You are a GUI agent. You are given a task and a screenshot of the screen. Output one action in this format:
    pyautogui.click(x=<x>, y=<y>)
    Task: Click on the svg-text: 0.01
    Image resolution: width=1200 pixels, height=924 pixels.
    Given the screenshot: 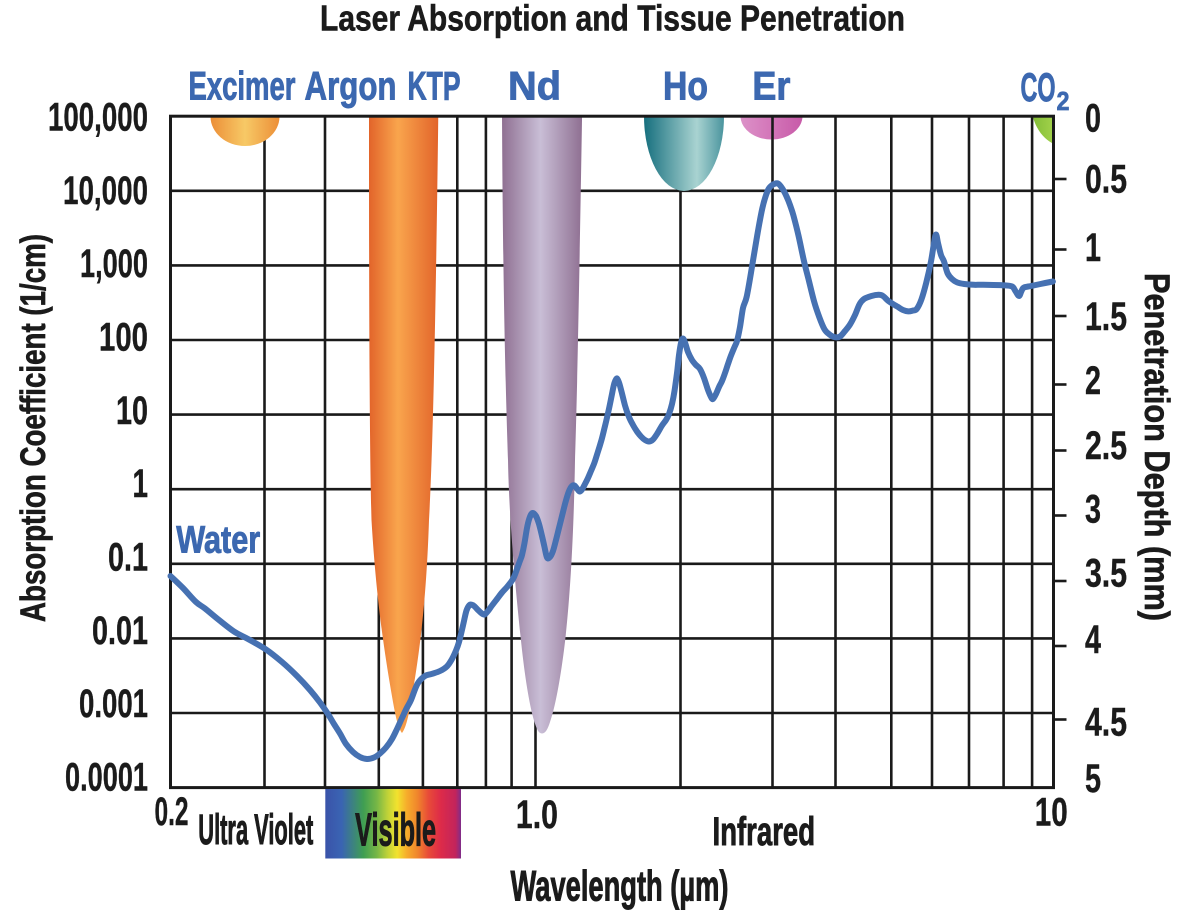 What is the action you would take?
    pyautogui.click(x=120, y=631)
    